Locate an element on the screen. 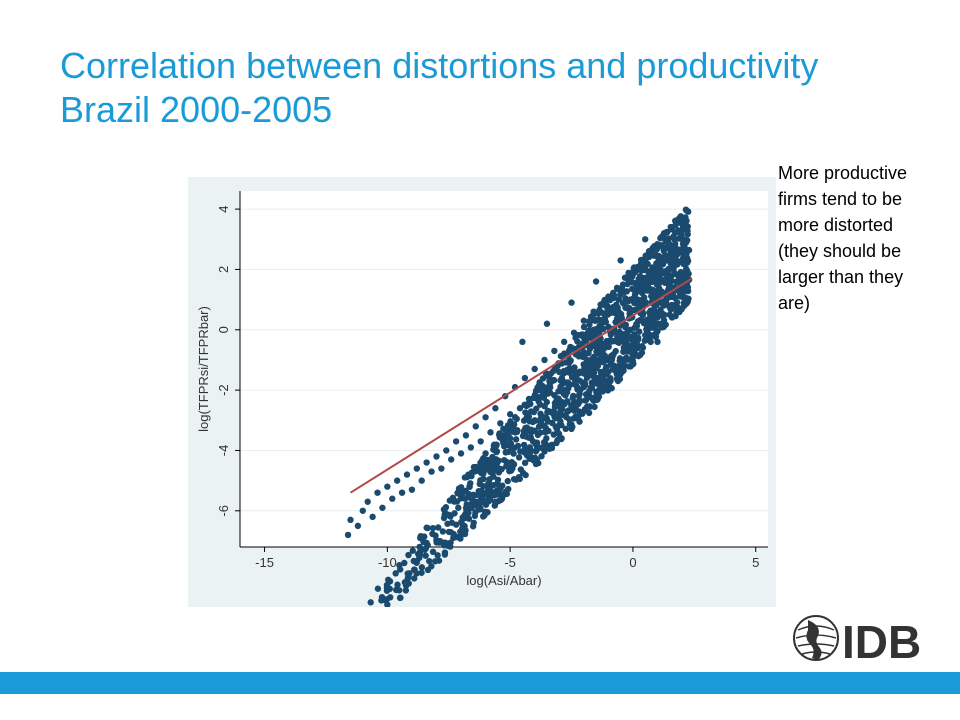  globe-icon is located at coordinates (816, 638).